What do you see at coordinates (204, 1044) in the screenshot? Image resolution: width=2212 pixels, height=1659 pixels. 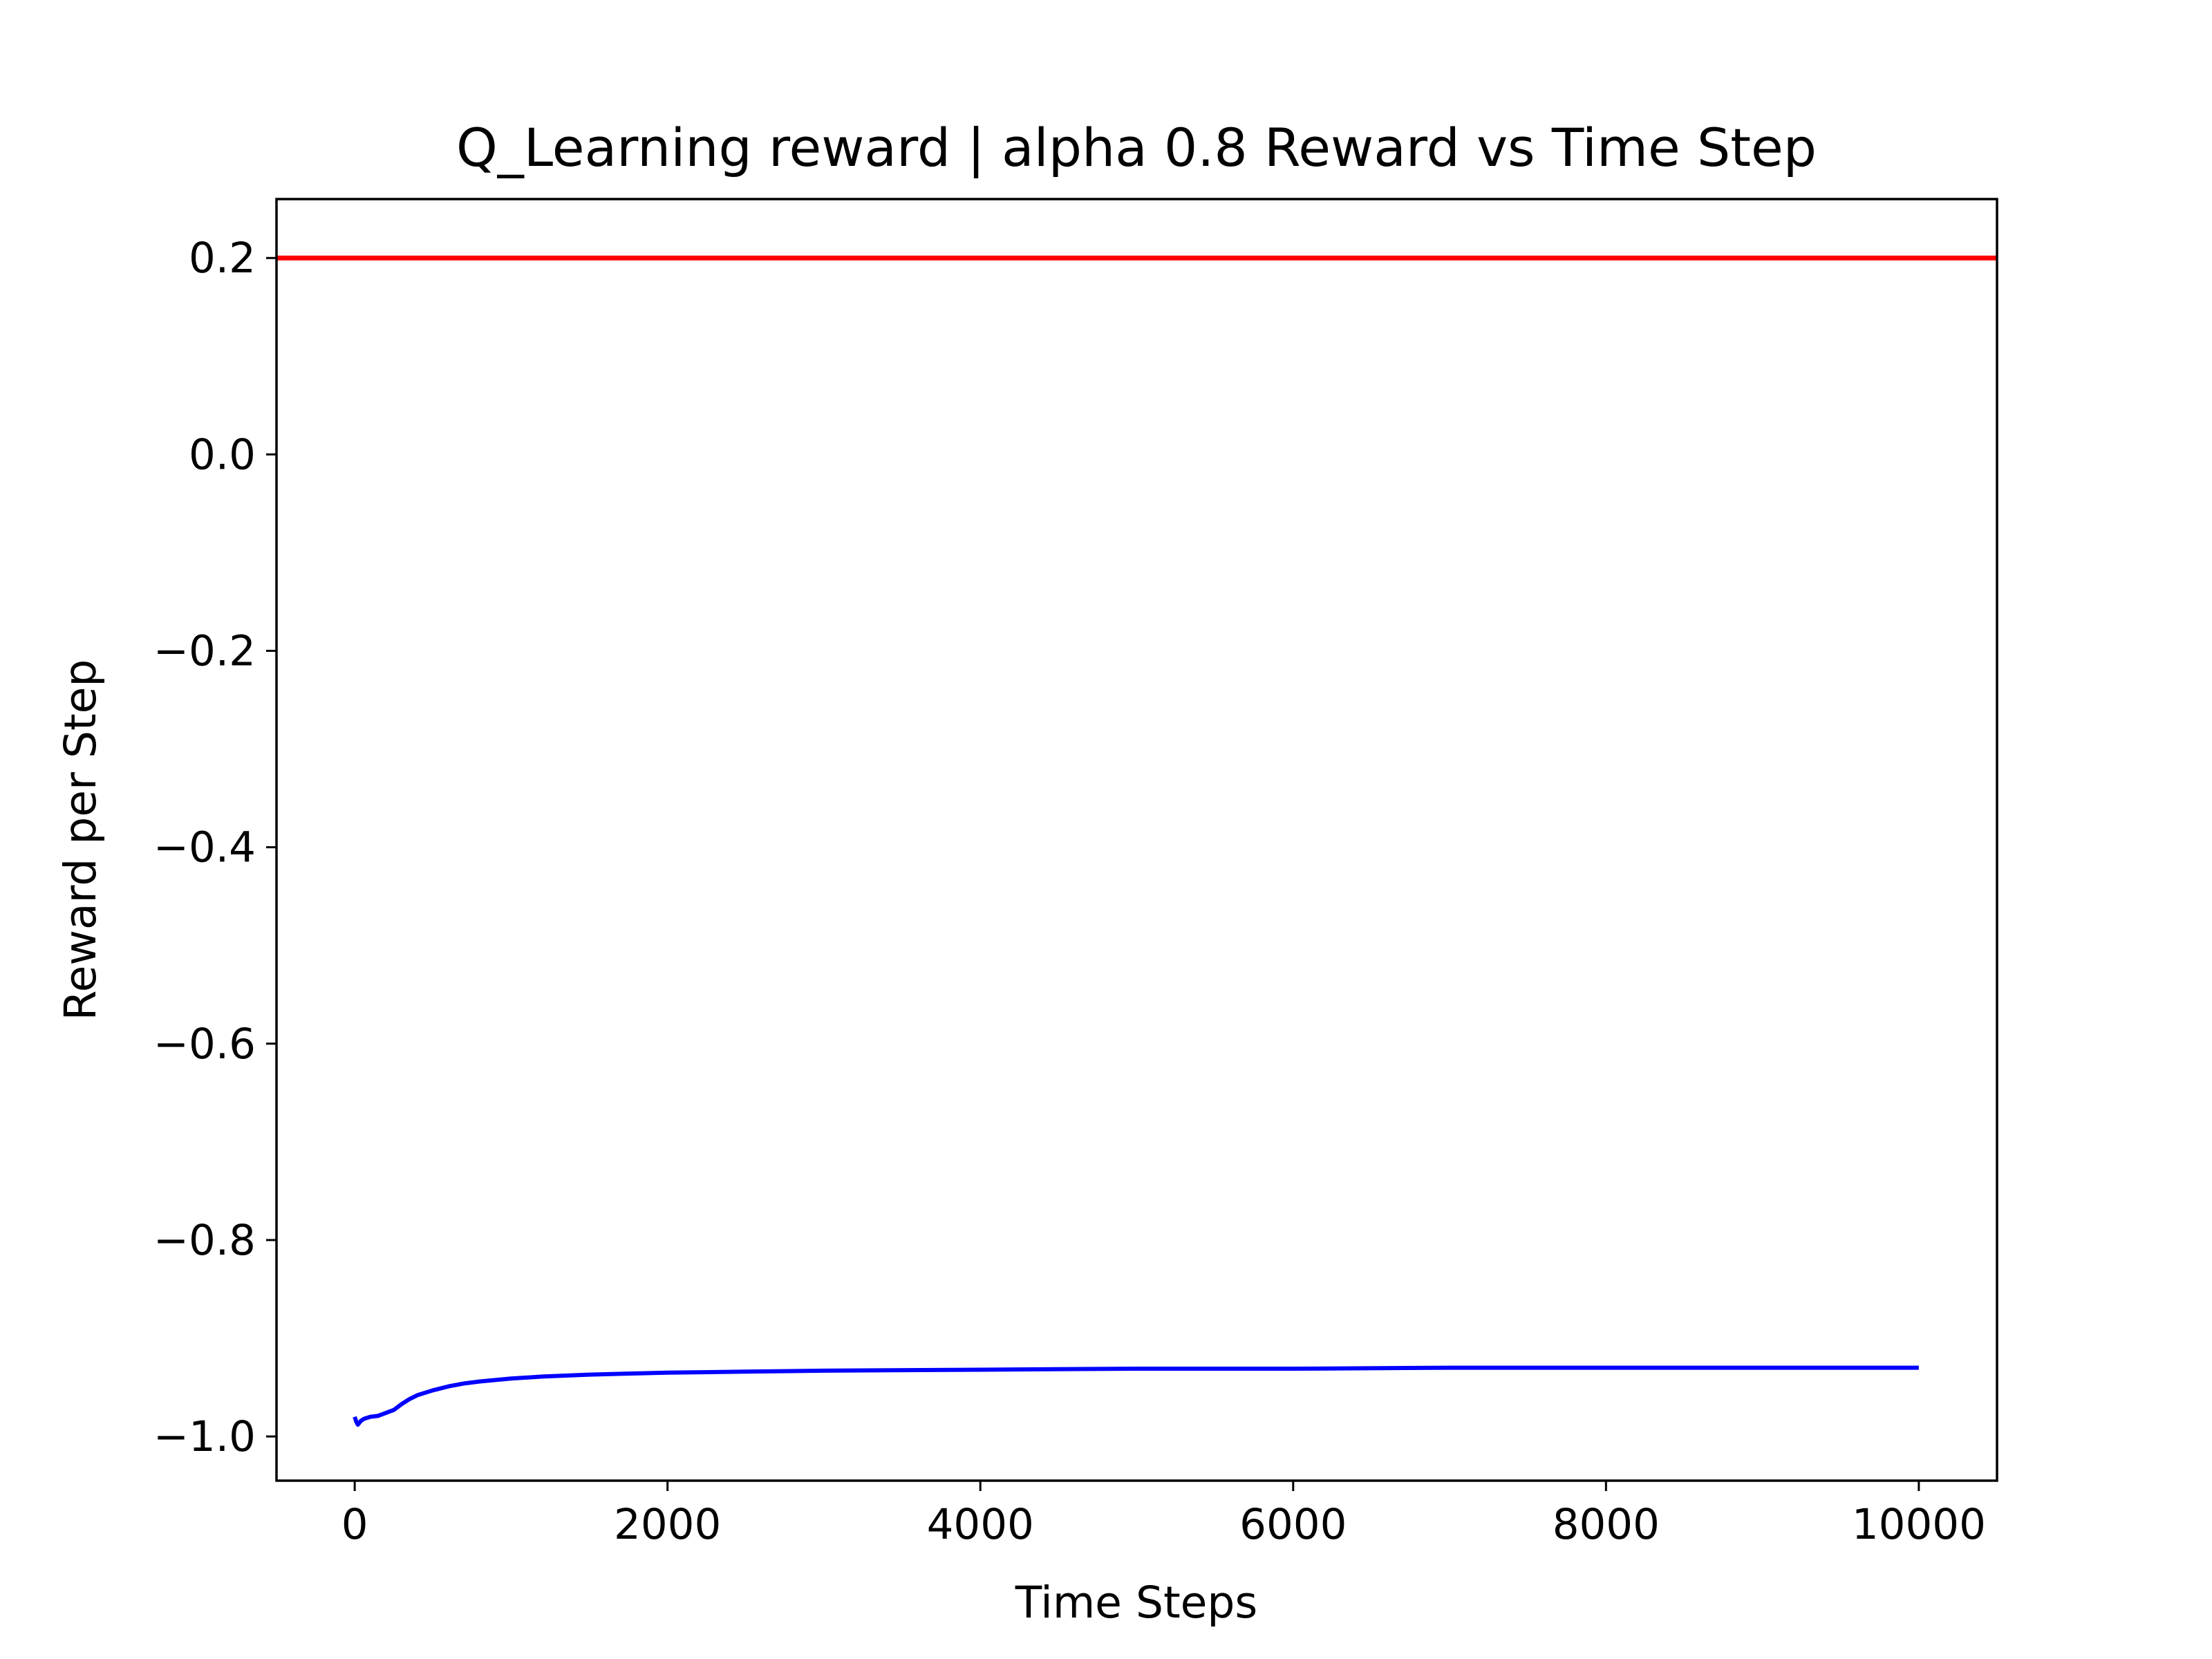 I see `y-tick-label: −0.6` at bounding box center [204, 1044].